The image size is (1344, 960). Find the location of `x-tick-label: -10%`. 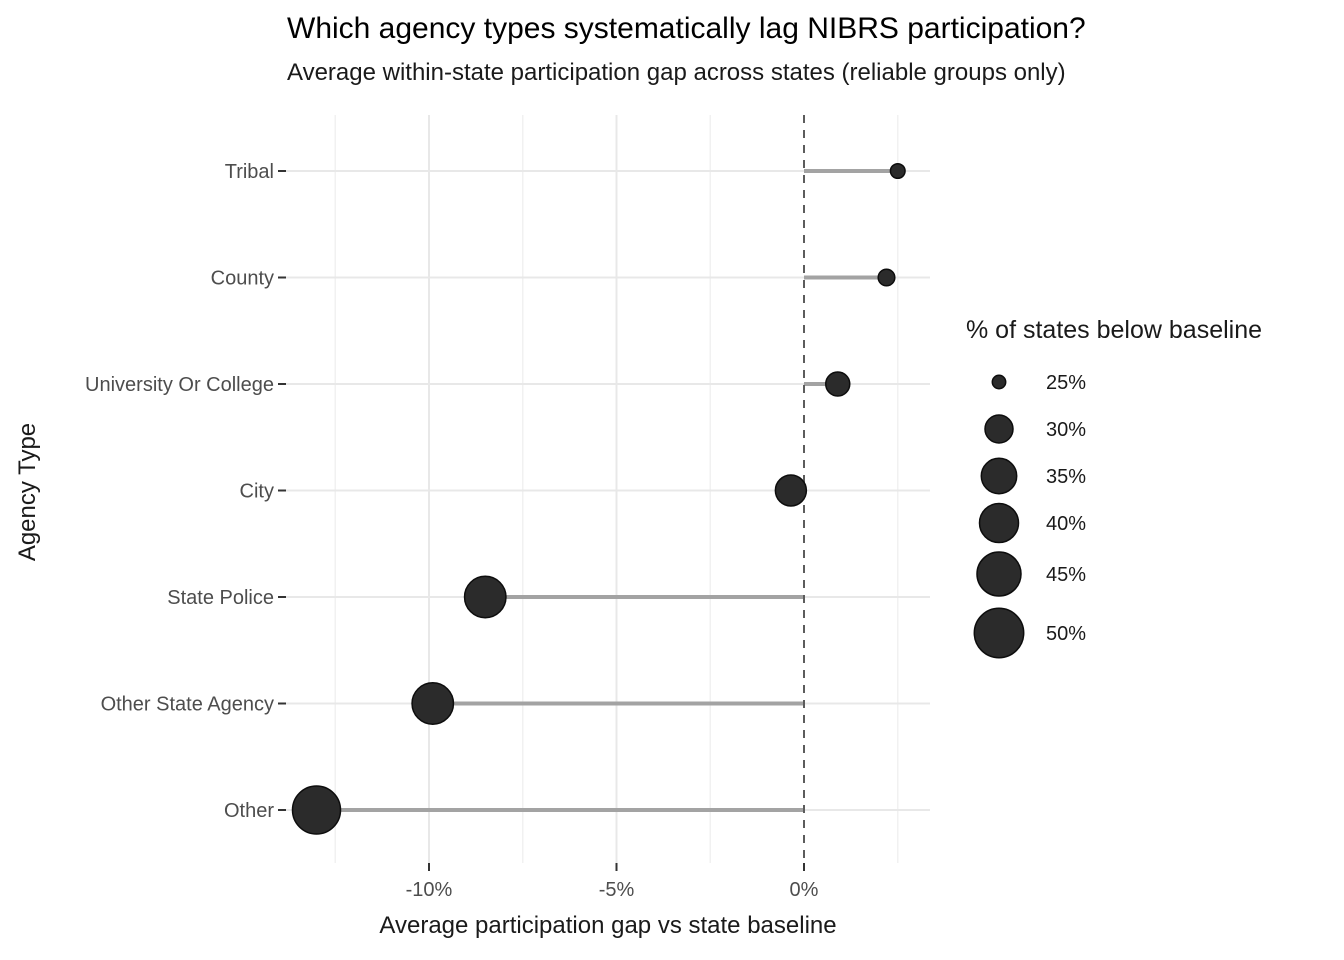

x-tick-label: -10% is located at coordinates (429, 890).